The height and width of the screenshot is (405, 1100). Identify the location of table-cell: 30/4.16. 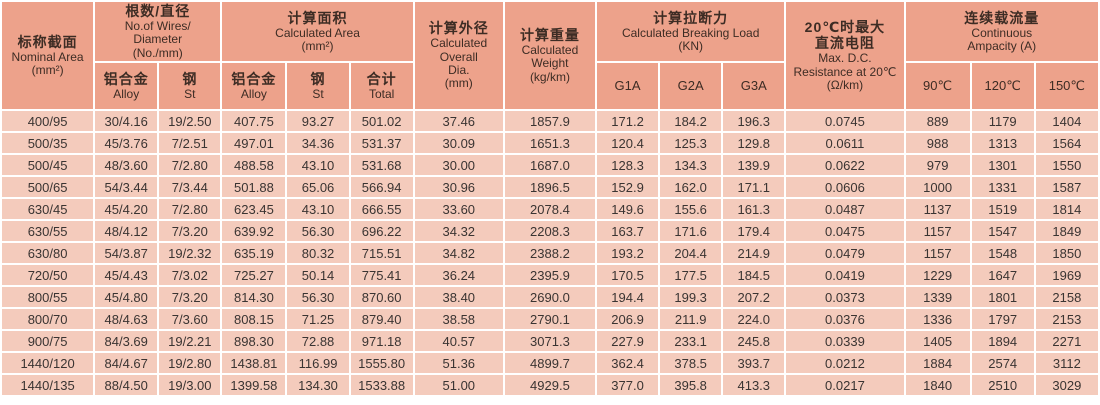
(126, 121).